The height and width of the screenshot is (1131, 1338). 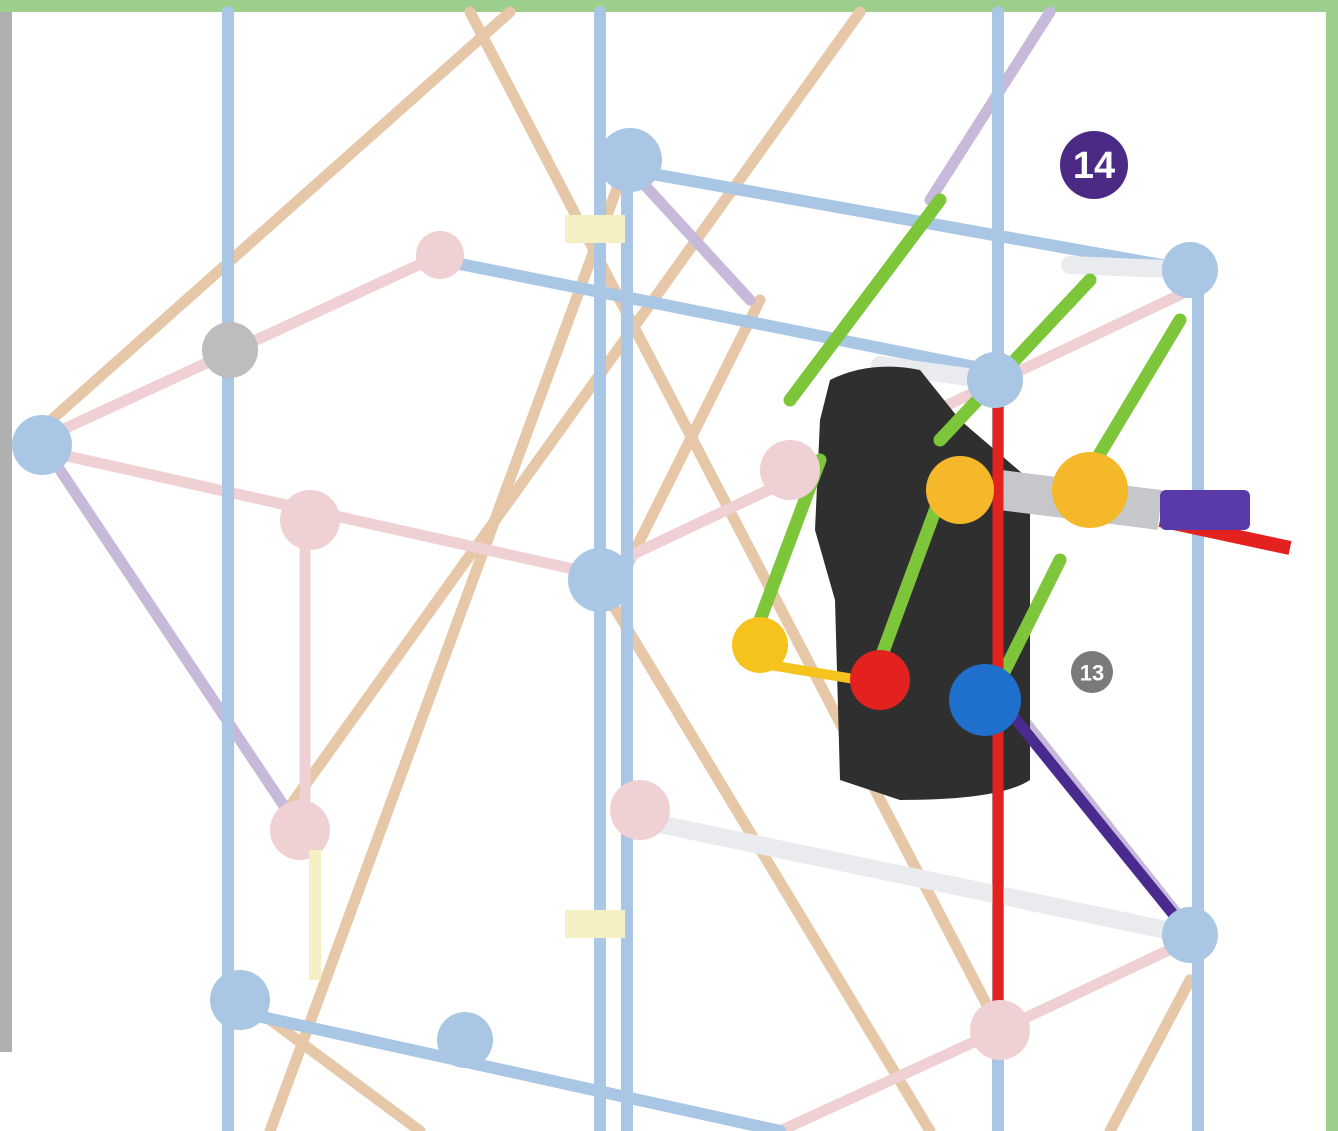 What do you see at coordinates (6, 532) in the screenshot?
I see `shadow` at bounding box center [6, 532].